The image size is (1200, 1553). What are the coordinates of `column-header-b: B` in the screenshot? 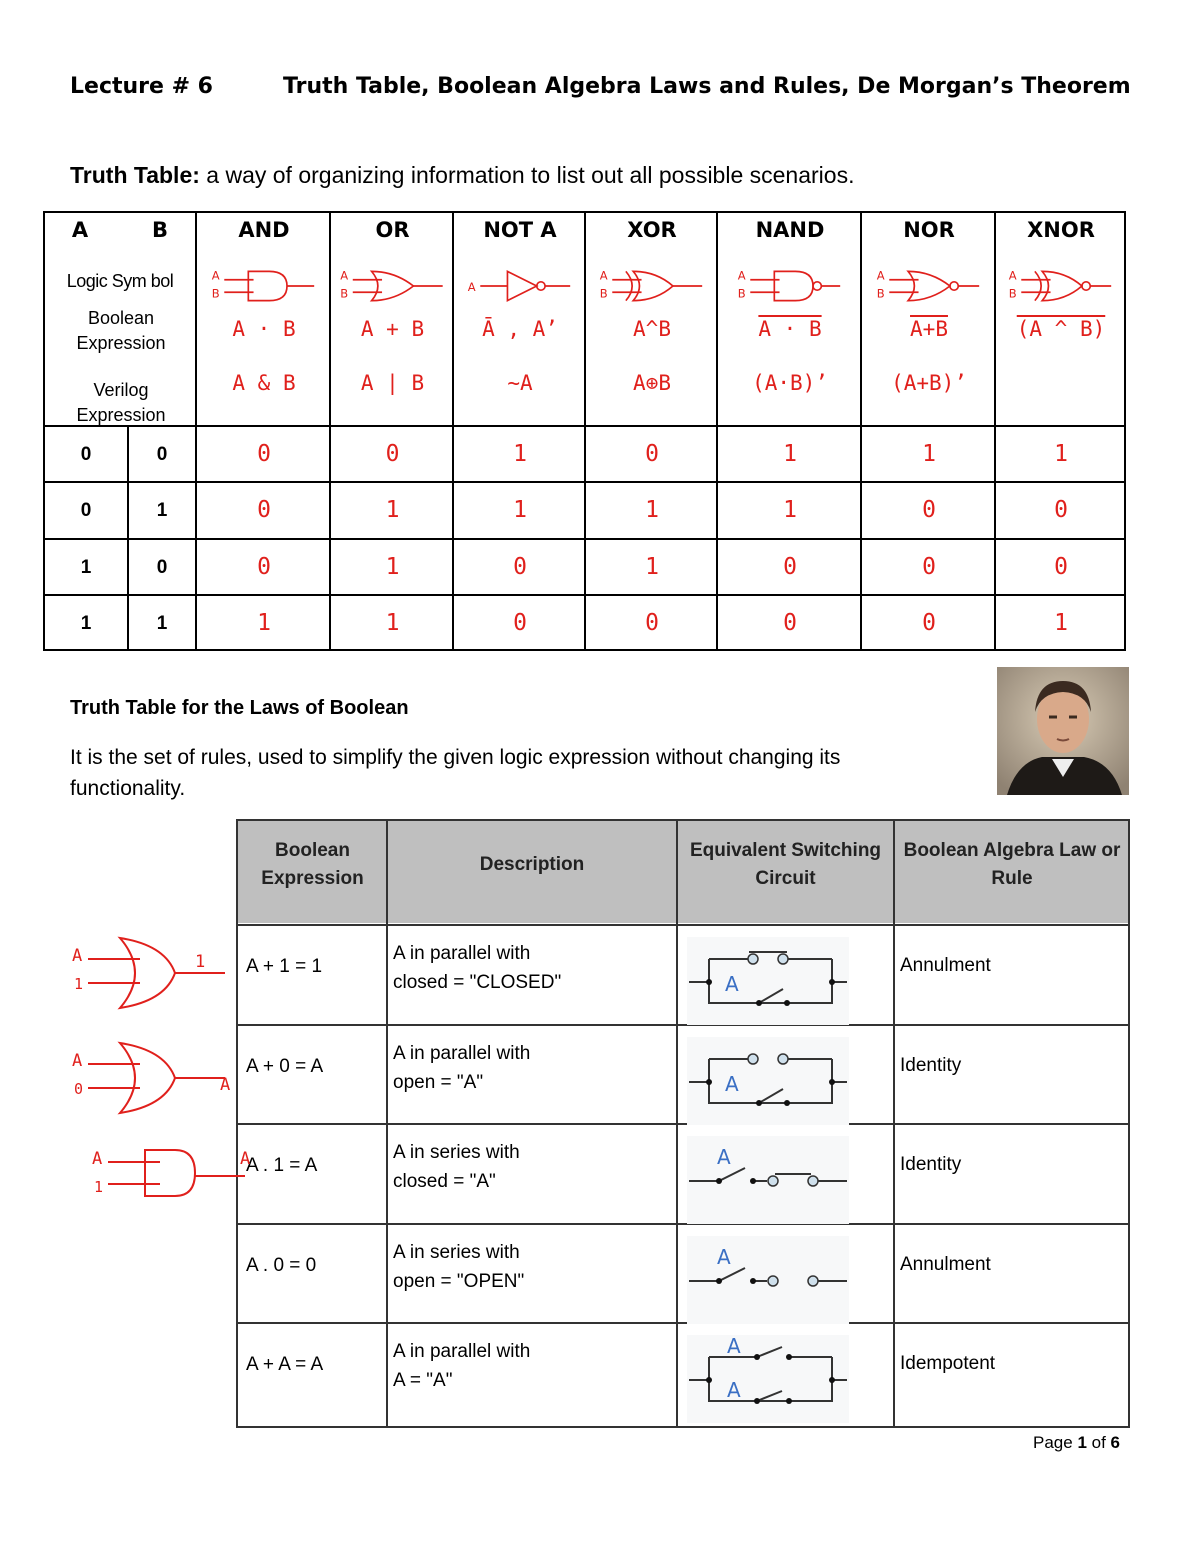 It's located at (159, 230).